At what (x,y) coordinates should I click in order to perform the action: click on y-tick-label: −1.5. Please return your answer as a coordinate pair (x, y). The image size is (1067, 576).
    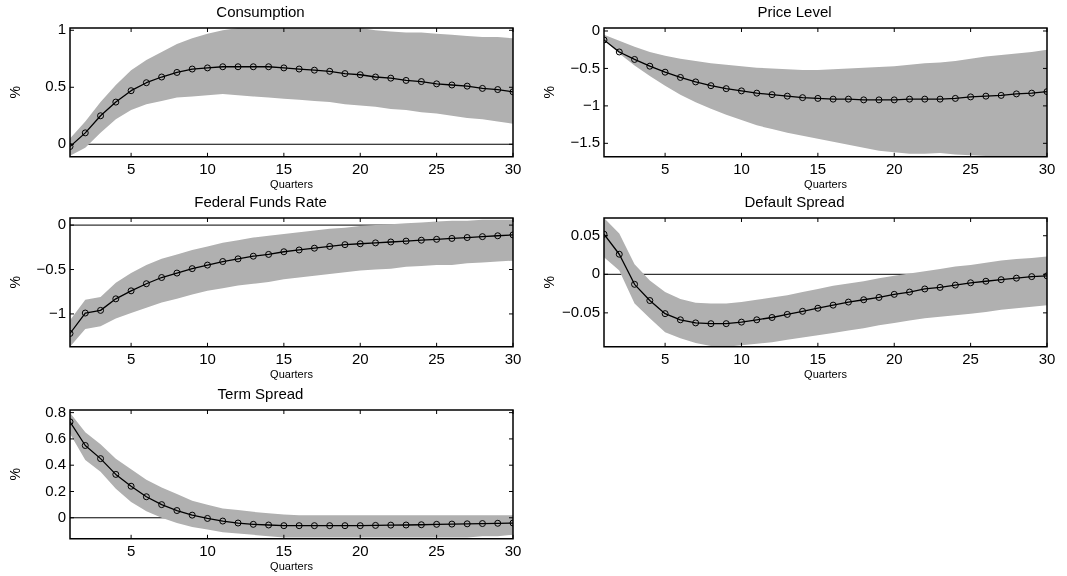
    Looking at the image, I should click on (585, 142).